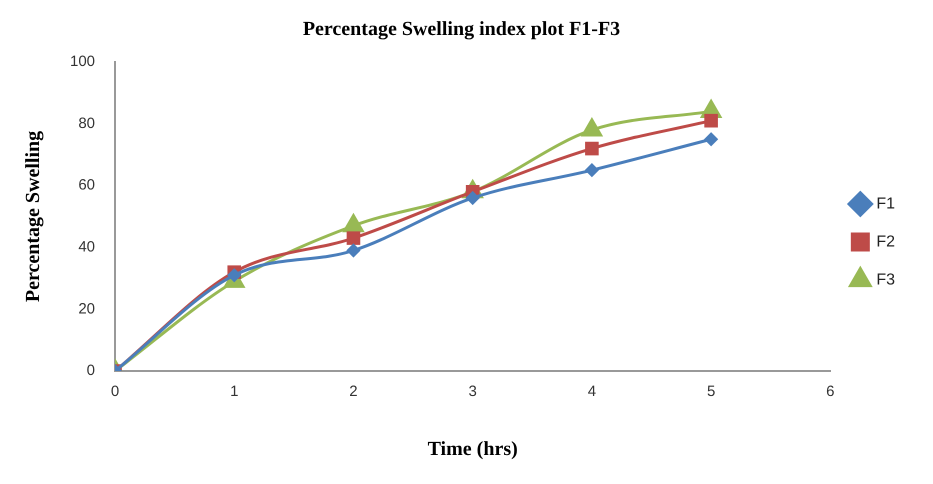 The height and width of the screenshot is (484, 933). What do you see at coordinates (87, 185) in the screenshot?
I see `y-tick-label: 60` at bounding box center [87, 185].